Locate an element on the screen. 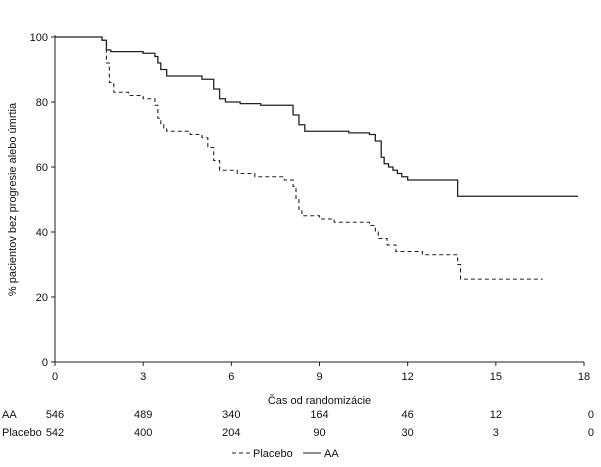 The image size is (601, 467). risk-cell: 30 is located at coordinates (408, 433).